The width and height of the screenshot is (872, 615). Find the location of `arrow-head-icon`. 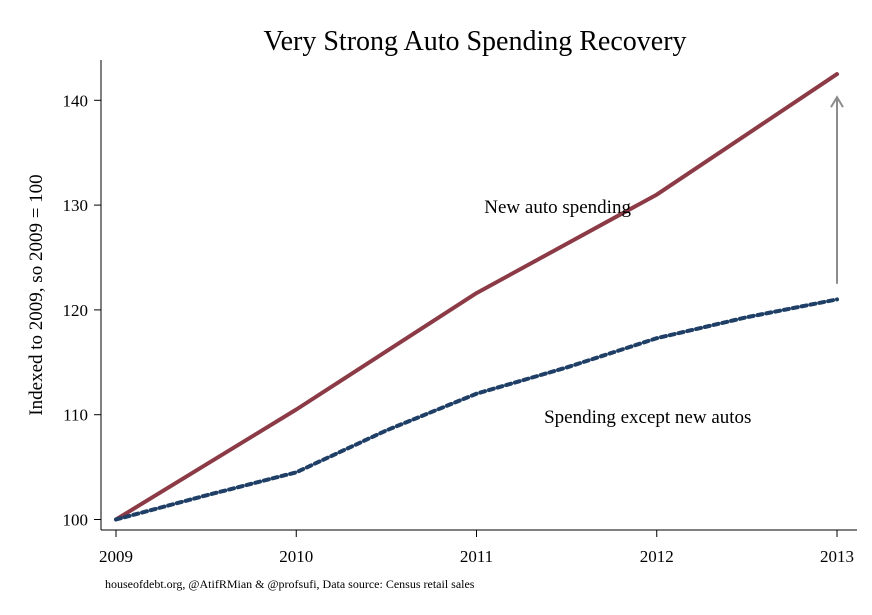

arrow-head-icon is located at coordinates (837, 101).